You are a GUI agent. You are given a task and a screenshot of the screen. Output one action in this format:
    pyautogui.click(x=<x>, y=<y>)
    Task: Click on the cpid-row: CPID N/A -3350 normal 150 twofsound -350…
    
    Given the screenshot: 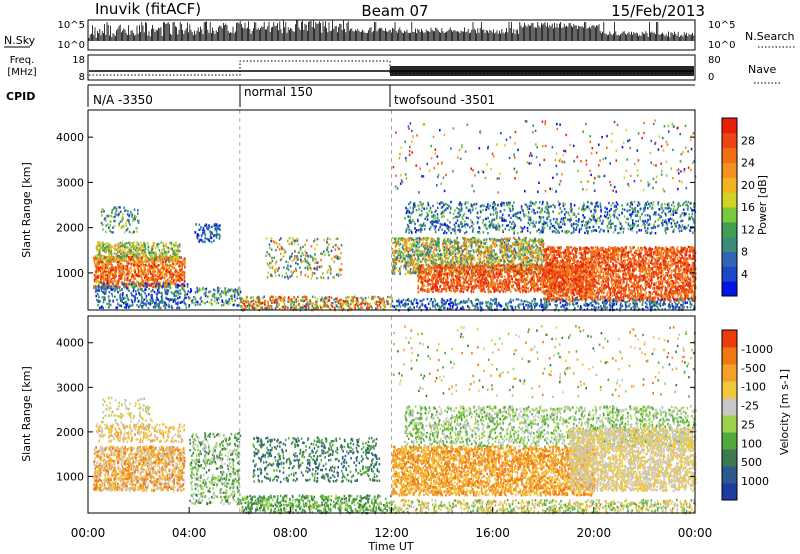 What is the action you would take?
    pyautogui.click(x=350, y=95)
    